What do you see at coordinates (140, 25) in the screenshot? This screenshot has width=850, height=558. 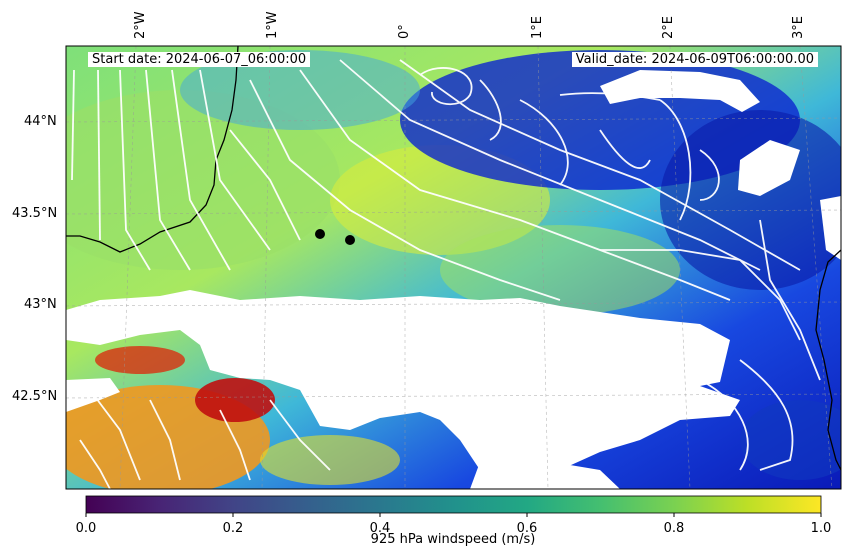 I see `lon-label: 2°W` at bounding box center [140, 25].